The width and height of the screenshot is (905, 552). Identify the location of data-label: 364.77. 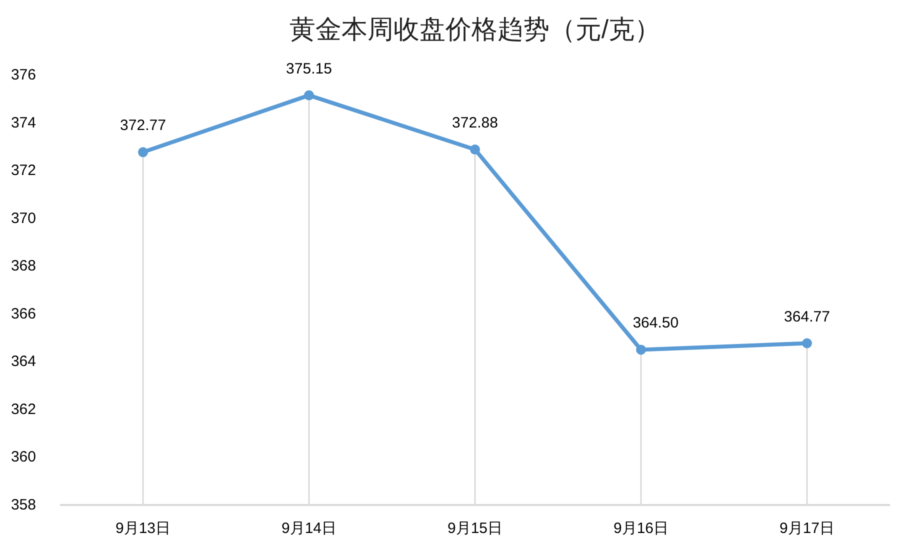
(807, 317).